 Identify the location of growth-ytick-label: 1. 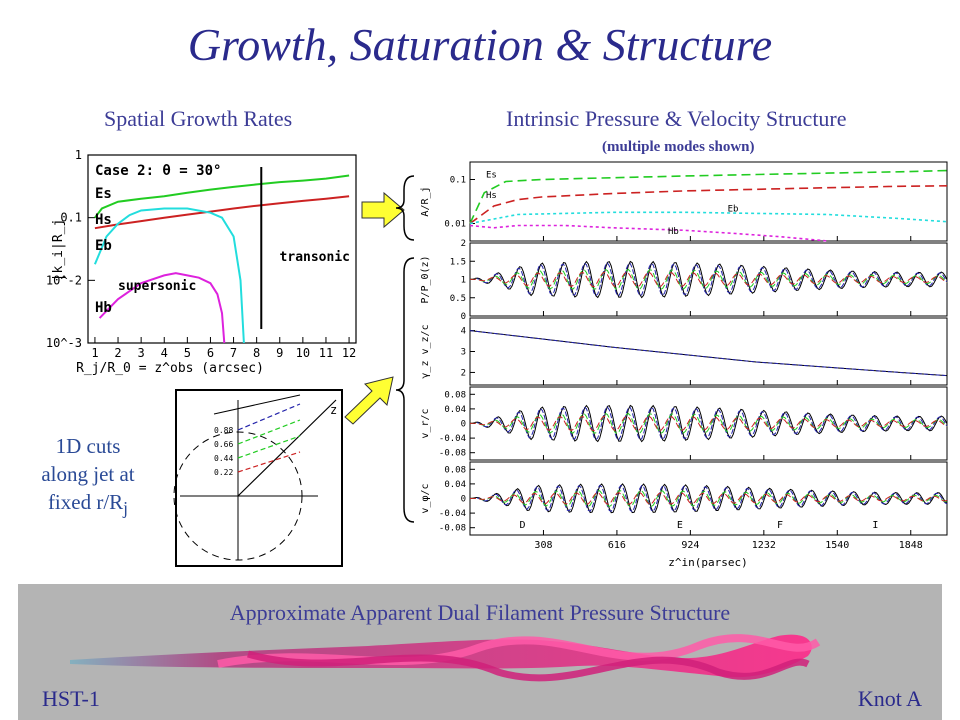
(78, 155).